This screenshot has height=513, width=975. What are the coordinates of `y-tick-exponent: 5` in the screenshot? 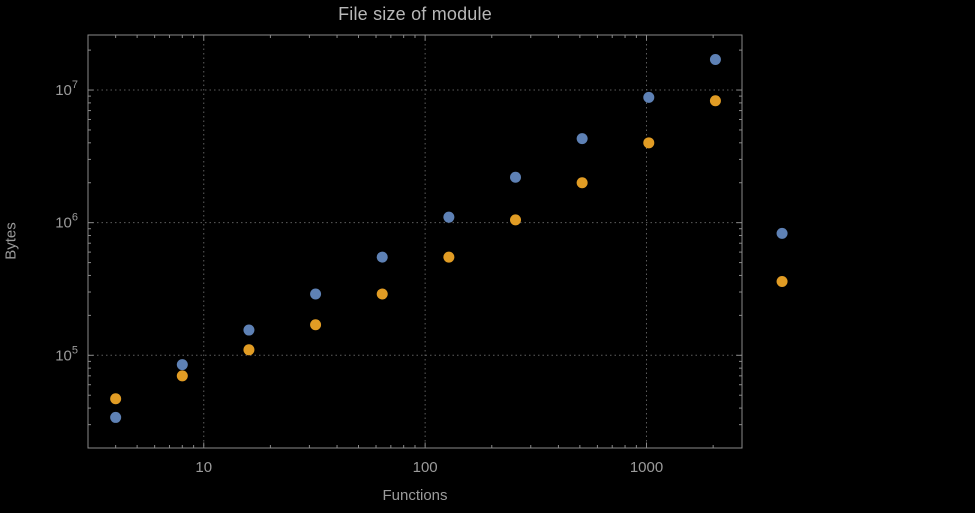 It's located at (75, 350).